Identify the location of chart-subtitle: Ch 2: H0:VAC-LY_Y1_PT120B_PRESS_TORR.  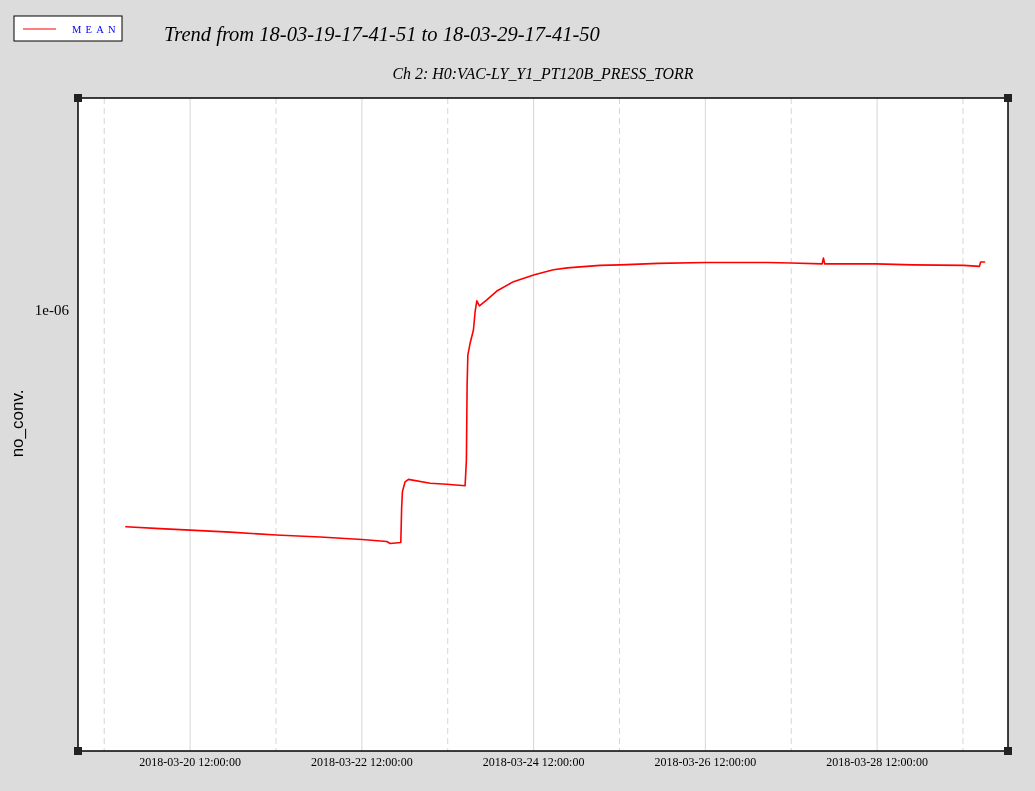
(543, 73).